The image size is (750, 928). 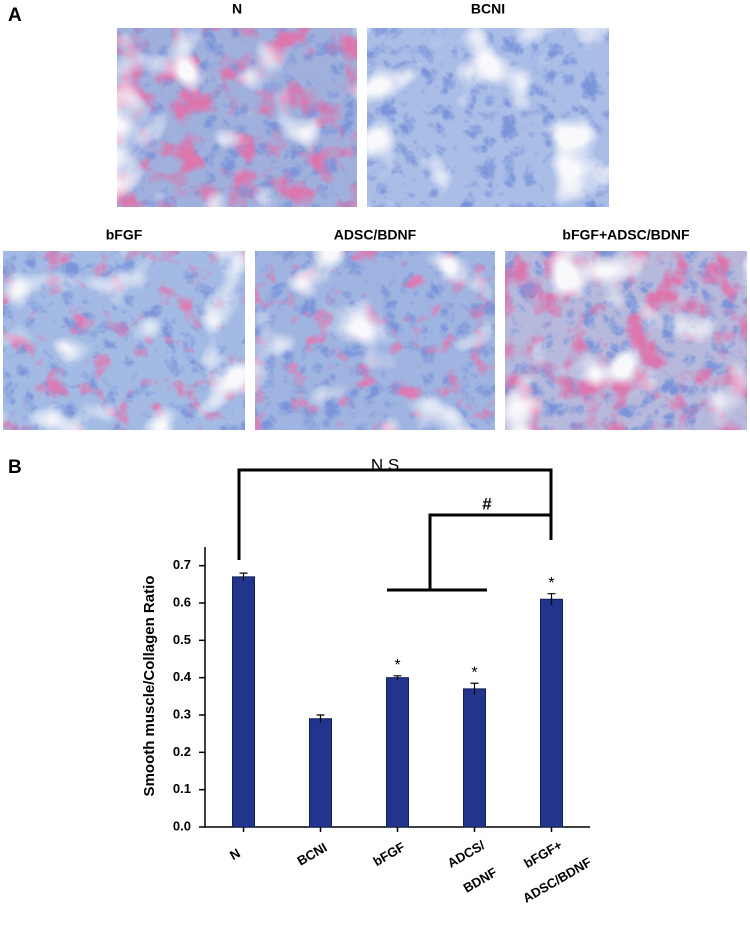 I want to click on image-title: bFGF+ADSC/BDNF, so click(x=626, y=235).